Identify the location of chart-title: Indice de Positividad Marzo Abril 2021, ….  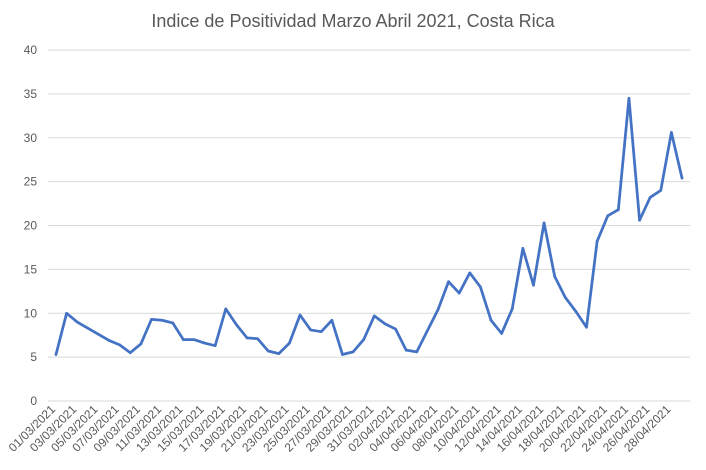
(353, 21).